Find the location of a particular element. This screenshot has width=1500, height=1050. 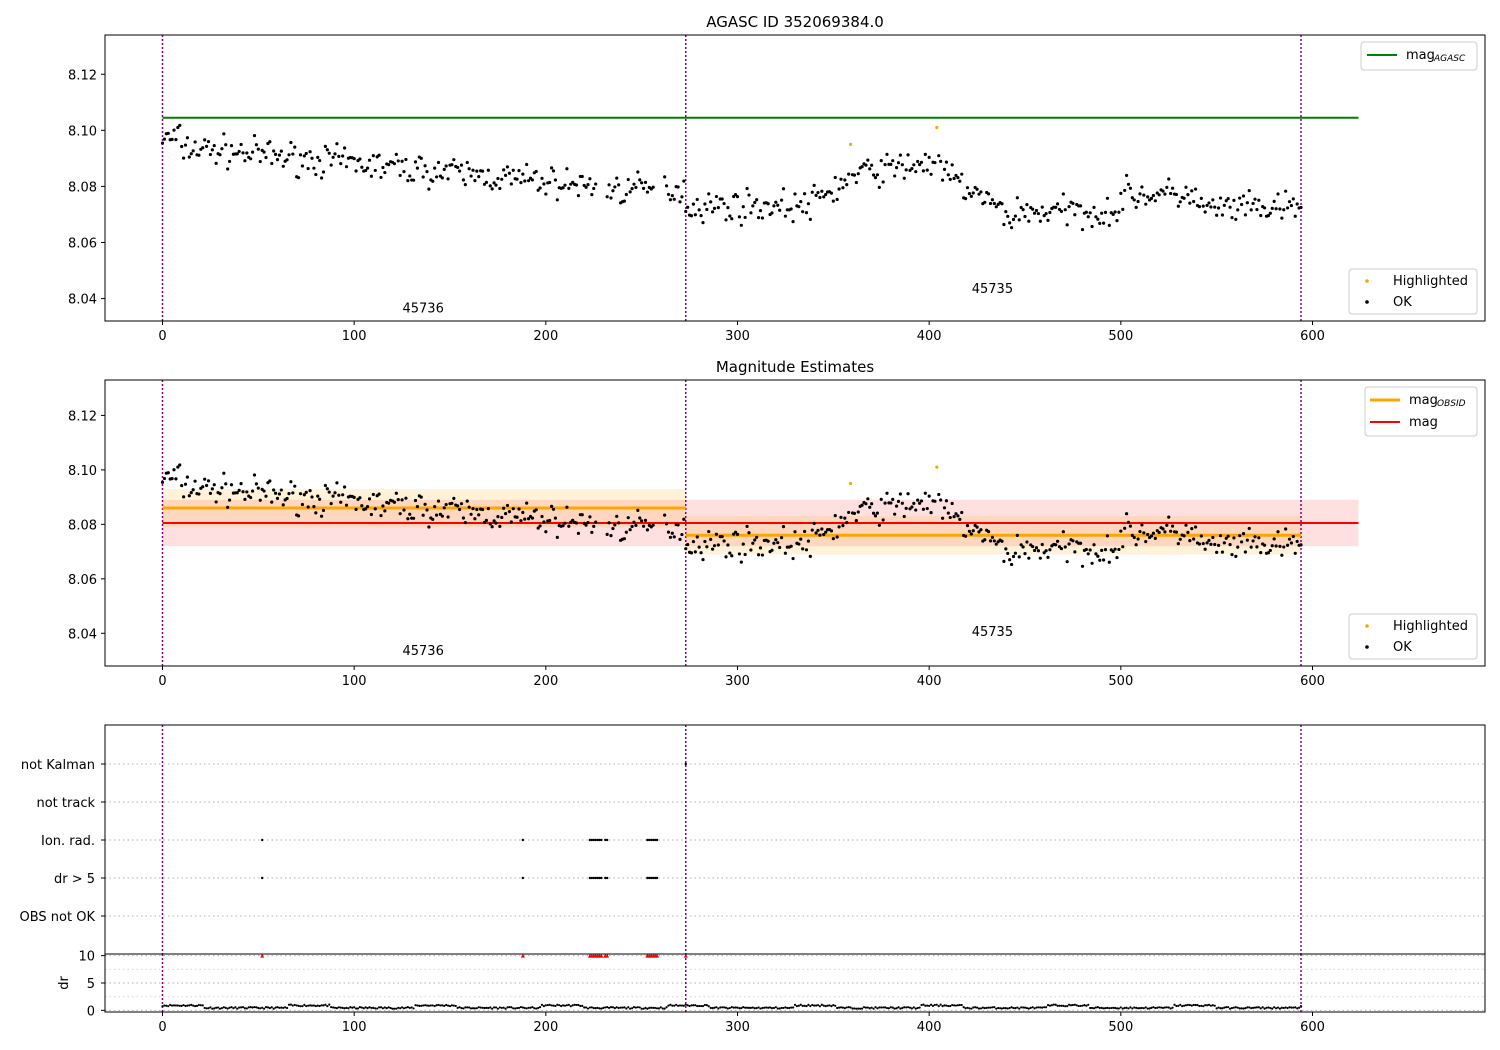

obsid-label: 45735 is located at coordinates (992, 632).